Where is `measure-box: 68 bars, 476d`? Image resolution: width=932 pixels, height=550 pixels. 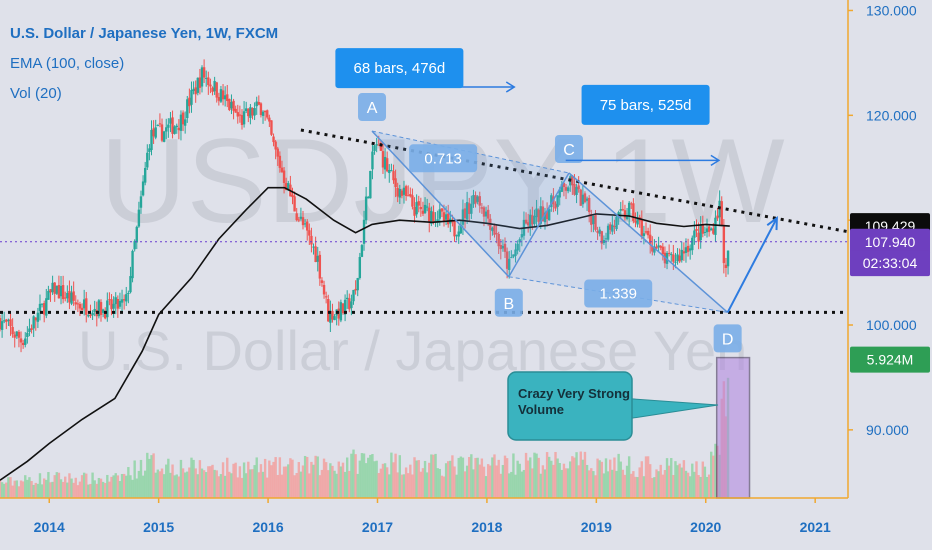 measure-box: 68 bars, 476d is located at coordinates (399, 68).